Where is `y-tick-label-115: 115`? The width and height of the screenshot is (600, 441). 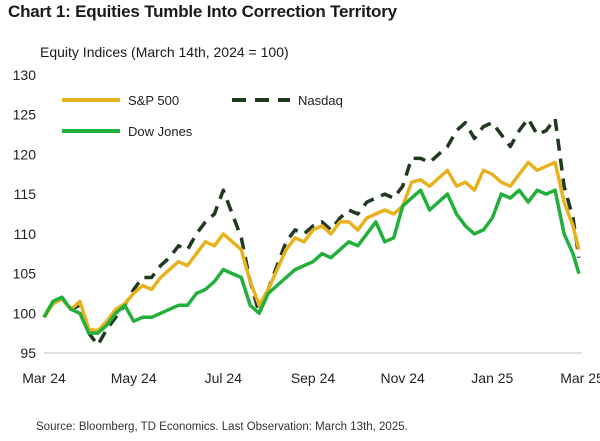 y-tick-label-115: 115 is located at coordinates (25, 194).